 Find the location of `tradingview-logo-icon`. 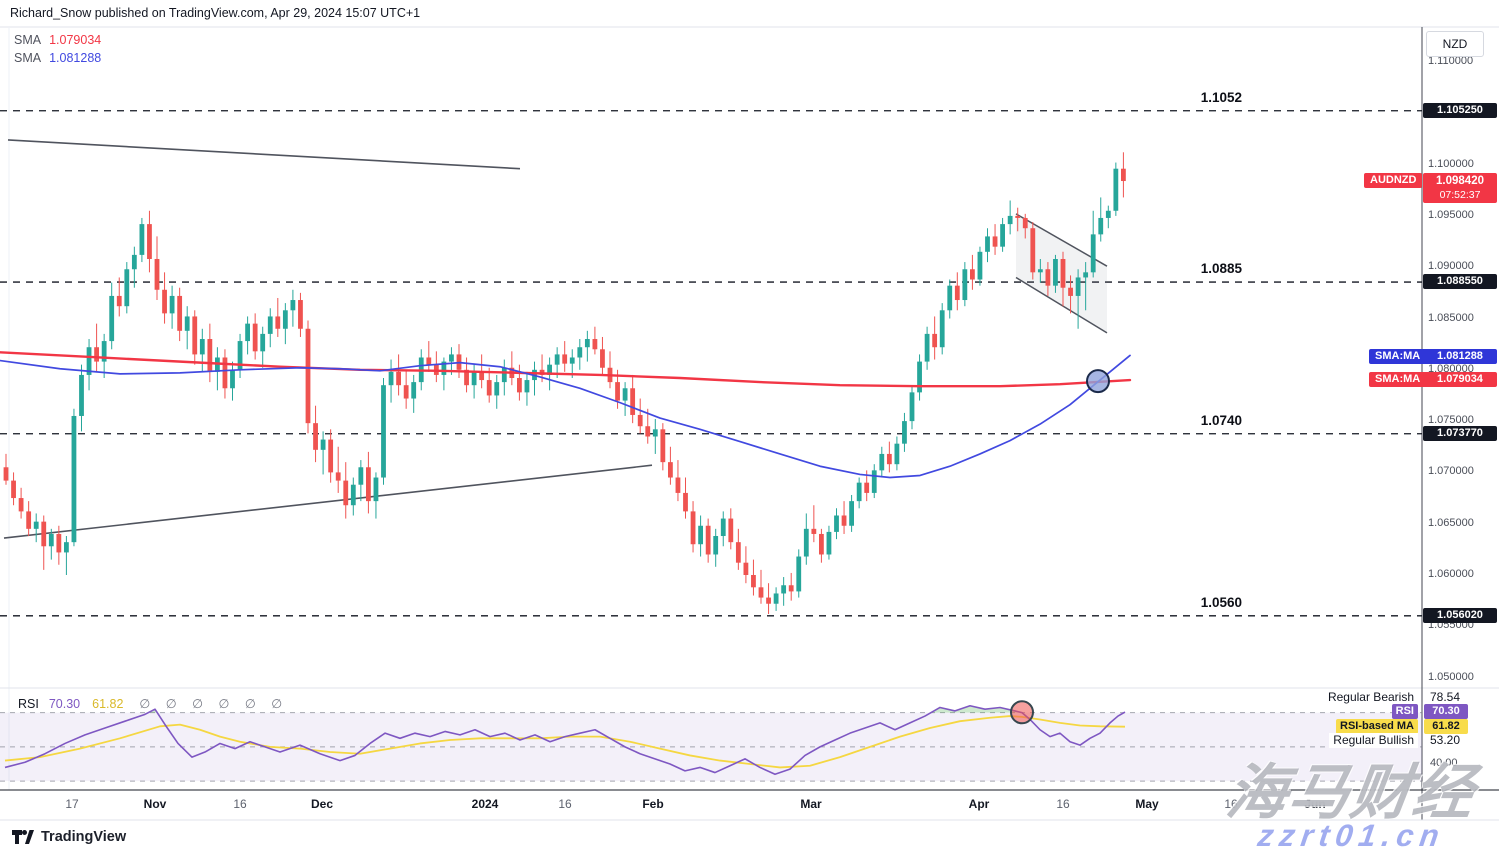

tradingview-logo-icon is located at coordinates (23, 837).